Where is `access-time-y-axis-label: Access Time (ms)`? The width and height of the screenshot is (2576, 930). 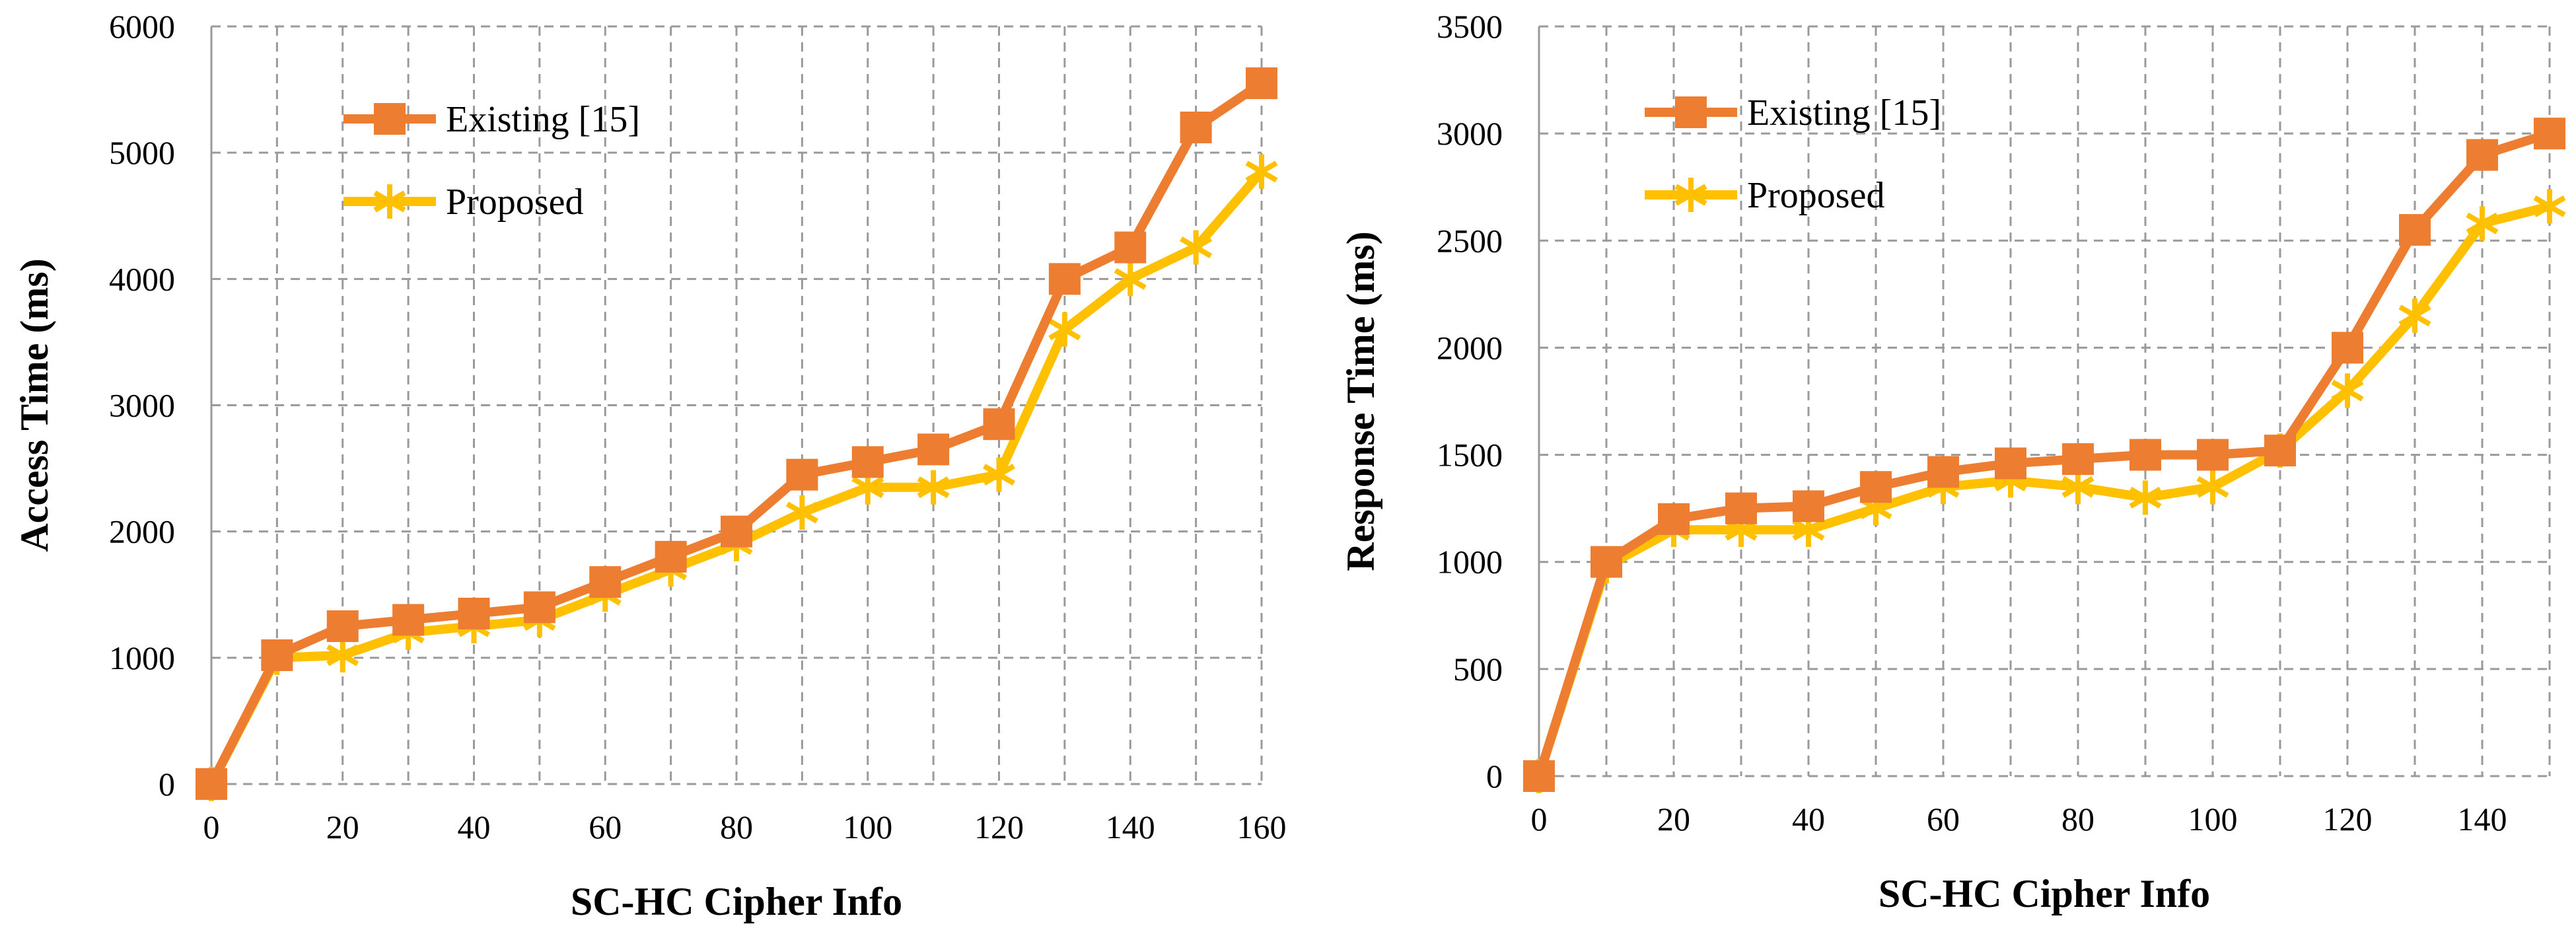
access-time-y-axis-label: Access Time (ms) is located at coordinates (34, 405).